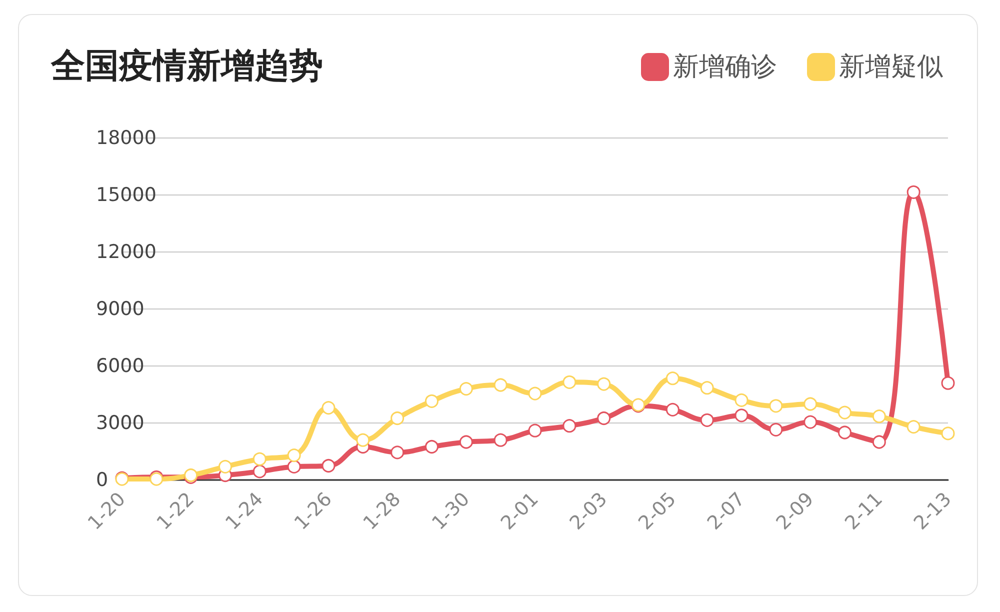 This screenshot has width=1000, height=612. Describe the element at coordinates (120, 423) in the screenshot. I see `y-tick-label: 3000` at that location.